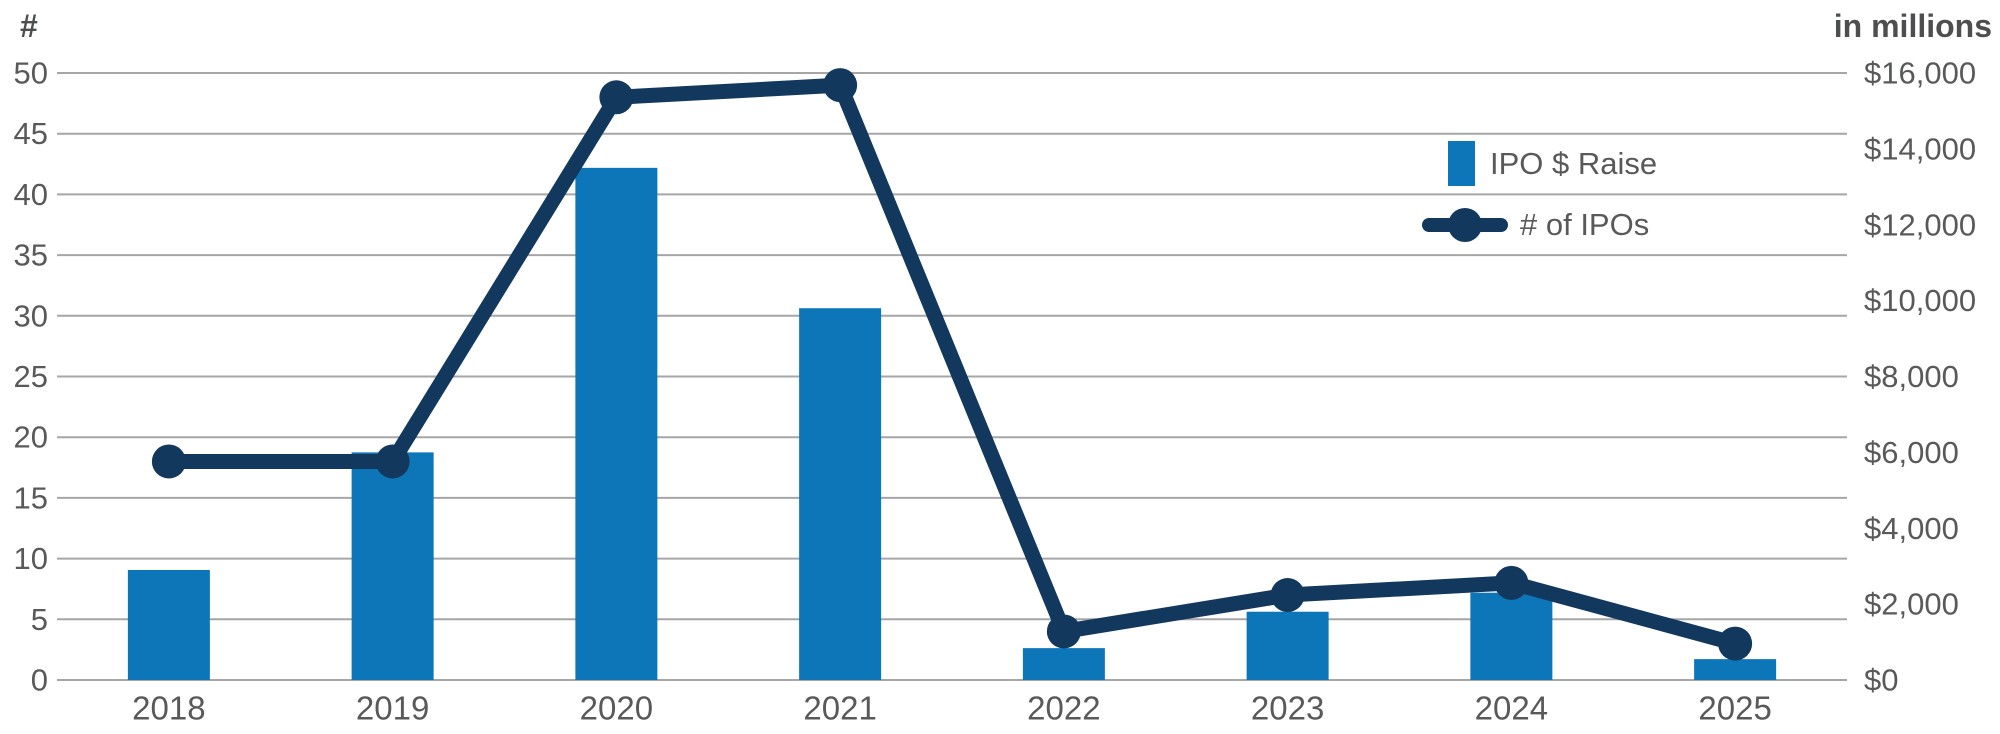  I want to click on left-axis-tick-15: 15, so click(31, 497).